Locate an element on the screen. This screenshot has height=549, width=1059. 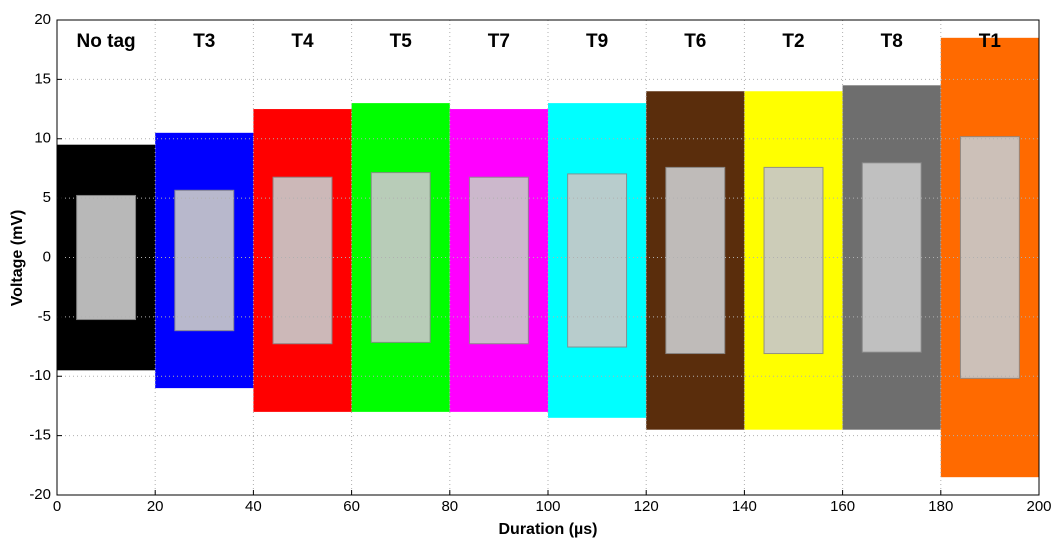
x-tick-label: 100 is located at coordinates (547, 506).